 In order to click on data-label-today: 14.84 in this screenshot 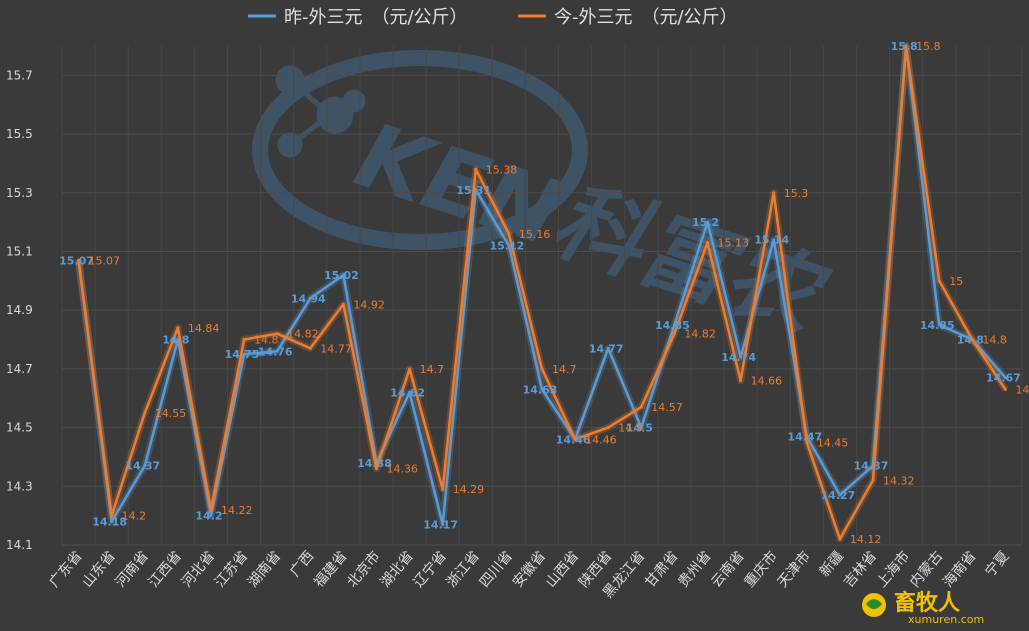, I will do `click(204, 328)`.